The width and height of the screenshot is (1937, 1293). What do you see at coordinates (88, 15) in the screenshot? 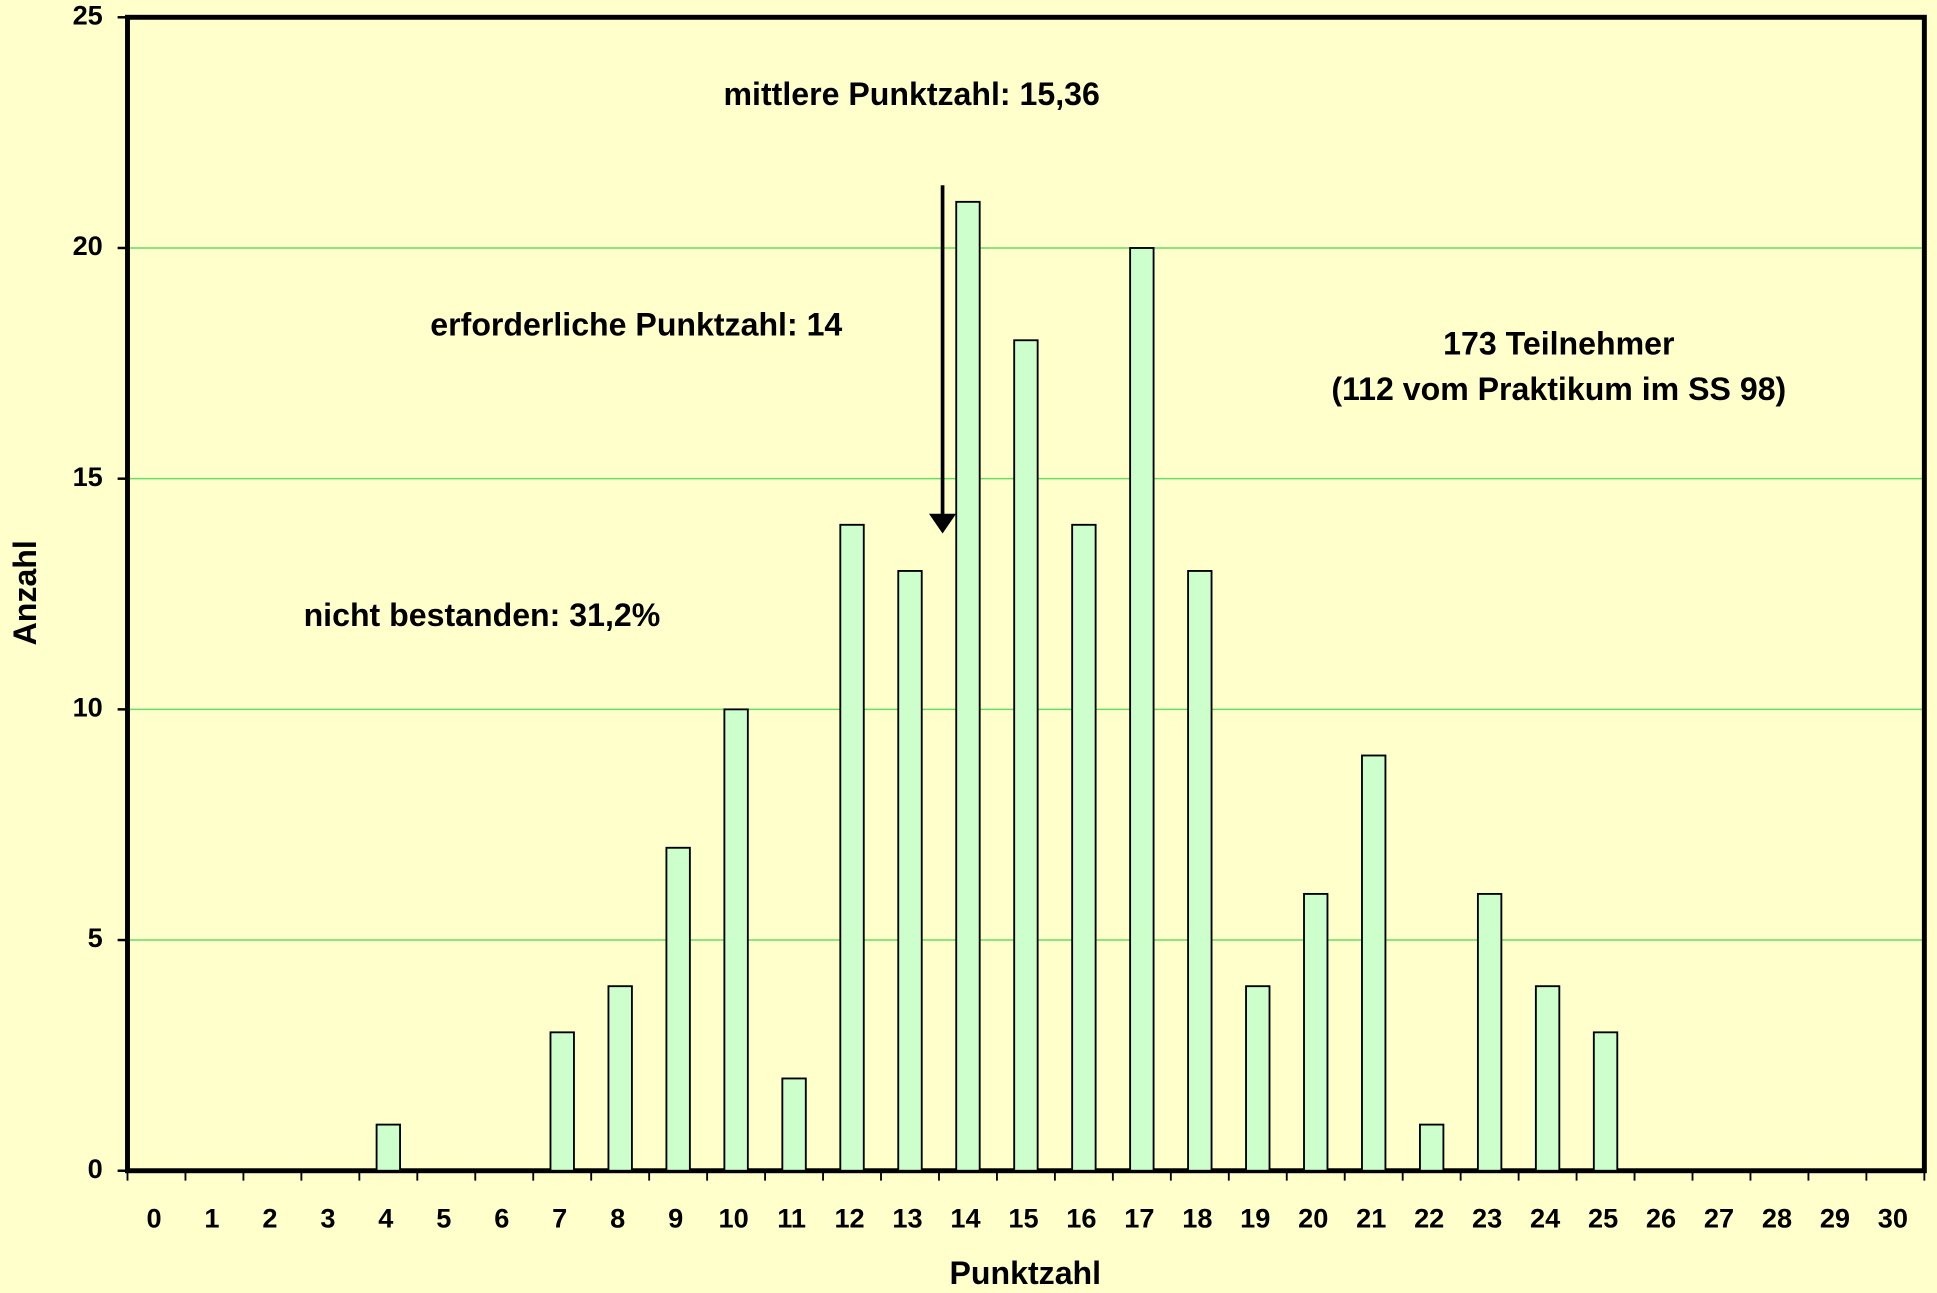
I see `y-tick-label: 25` at bounding box center [88, 15].